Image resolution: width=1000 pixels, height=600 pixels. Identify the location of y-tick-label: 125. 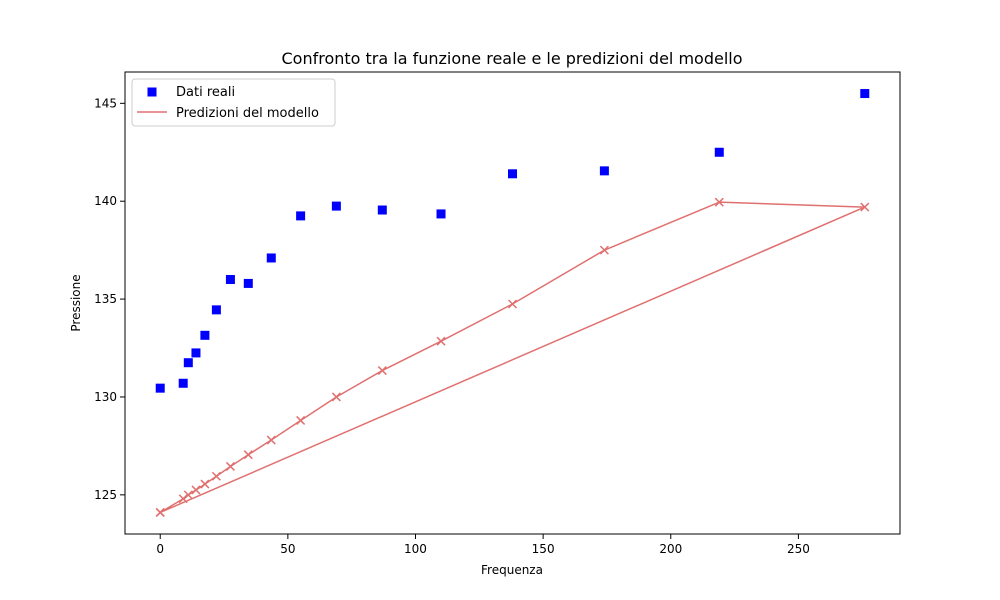
(105, 495).